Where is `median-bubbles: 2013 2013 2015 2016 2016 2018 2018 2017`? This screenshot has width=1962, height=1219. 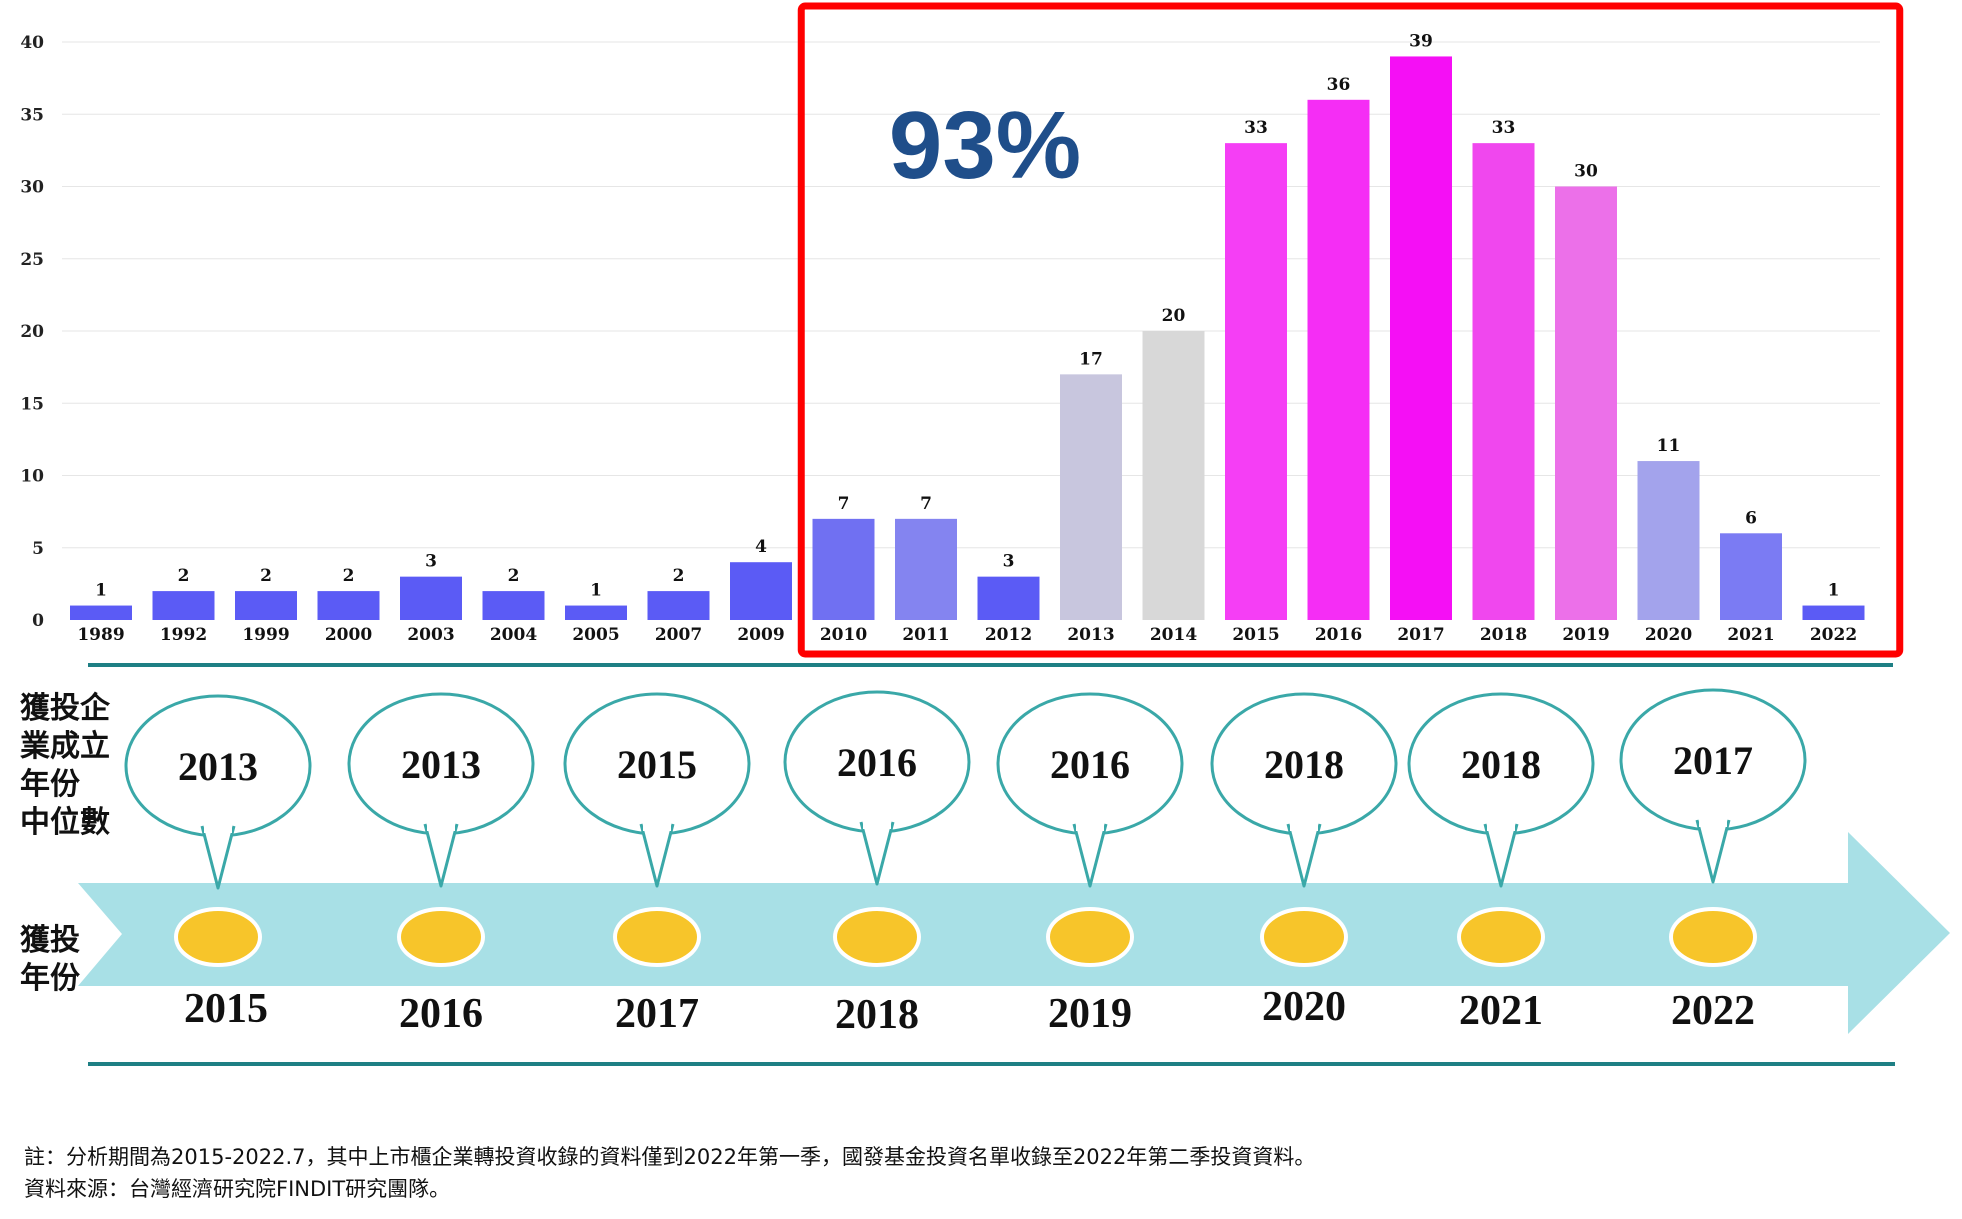 median-bubbles: 2013 2013 2015 2016 2016 2018 2018 2017 is located at coordinates (965, 789).